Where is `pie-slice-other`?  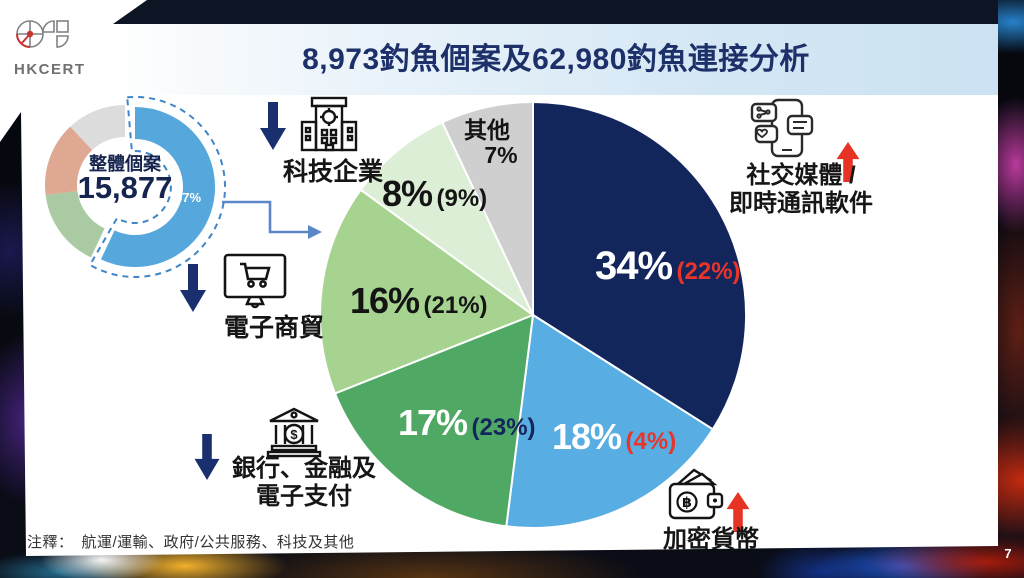
pie-slice-other is located at coordinates (487, 208).